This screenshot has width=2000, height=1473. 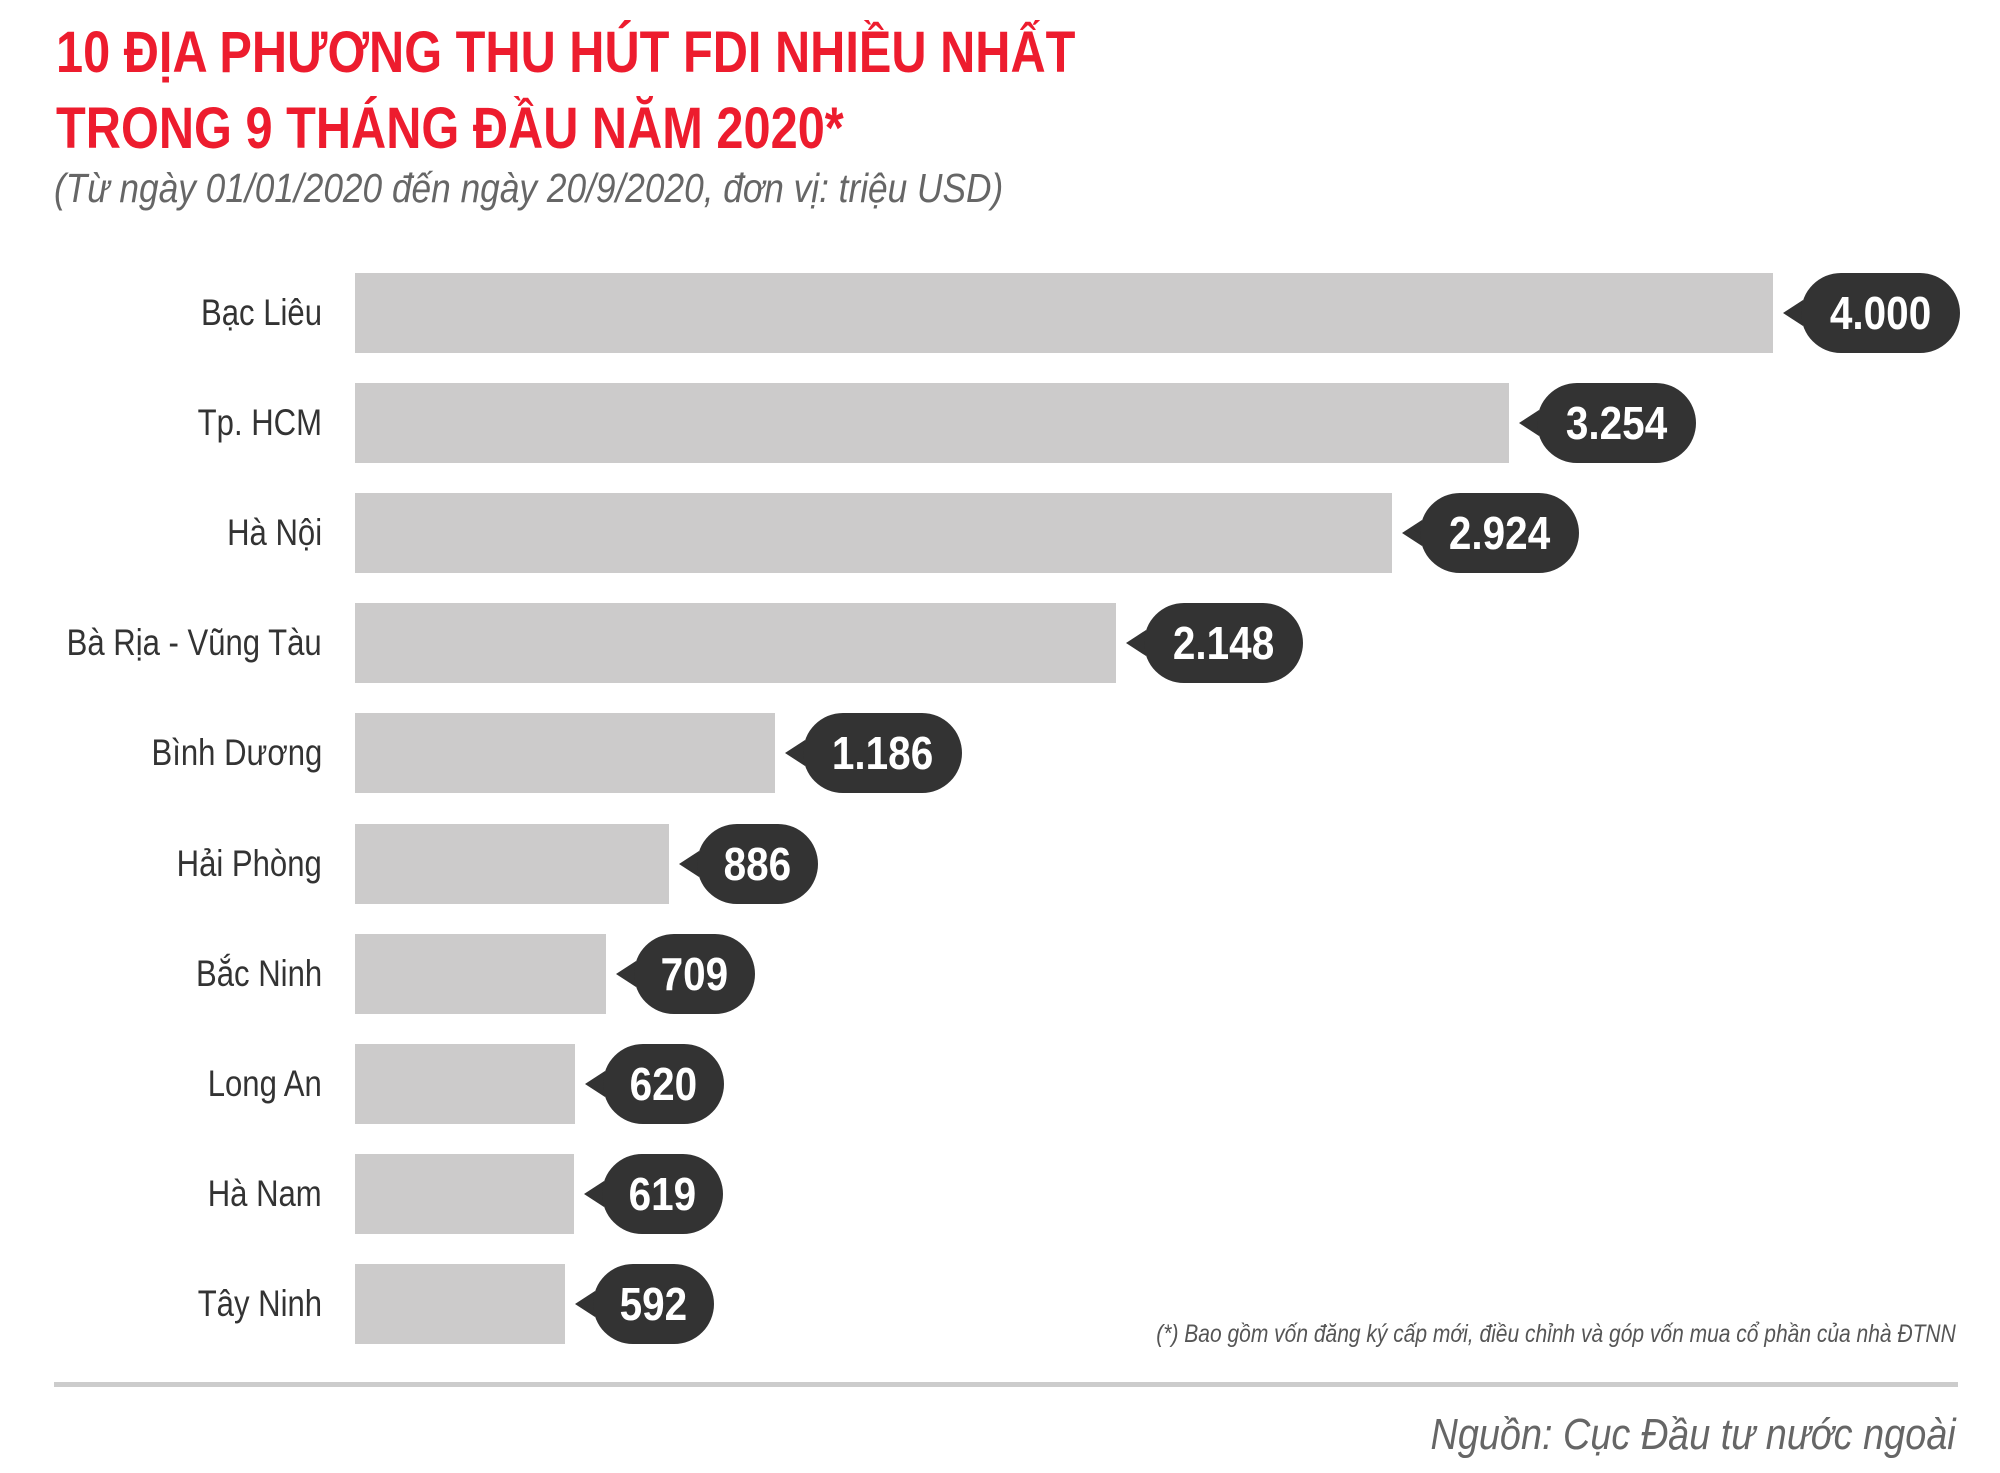 I want to click on bar-row: Bắc Ninh 709, so click(x=1000, y=973).